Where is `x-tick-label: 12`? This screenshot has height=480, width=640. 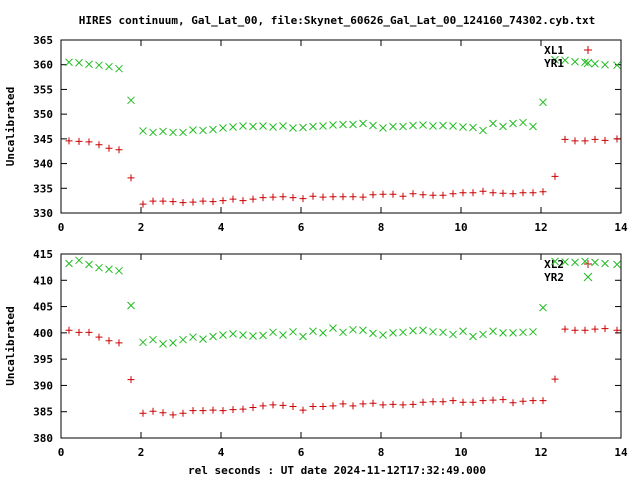 x-tick-label: 12 is located at coordinates (540, 452).